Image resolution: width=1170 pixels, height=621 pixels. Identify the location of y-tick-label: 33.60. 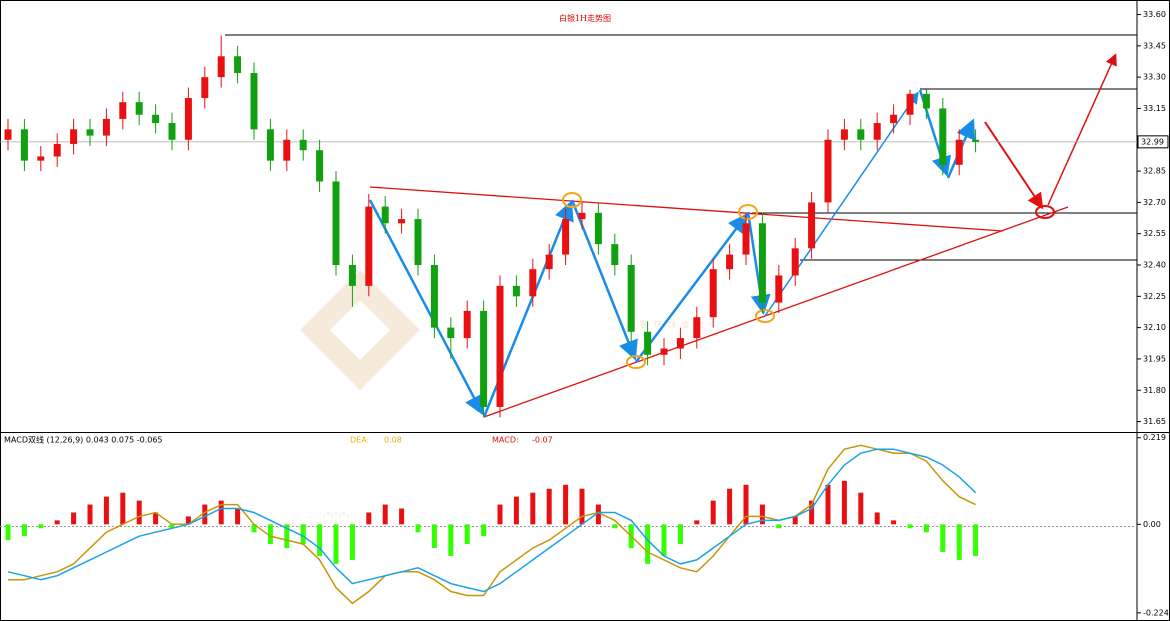
(1154, 14).